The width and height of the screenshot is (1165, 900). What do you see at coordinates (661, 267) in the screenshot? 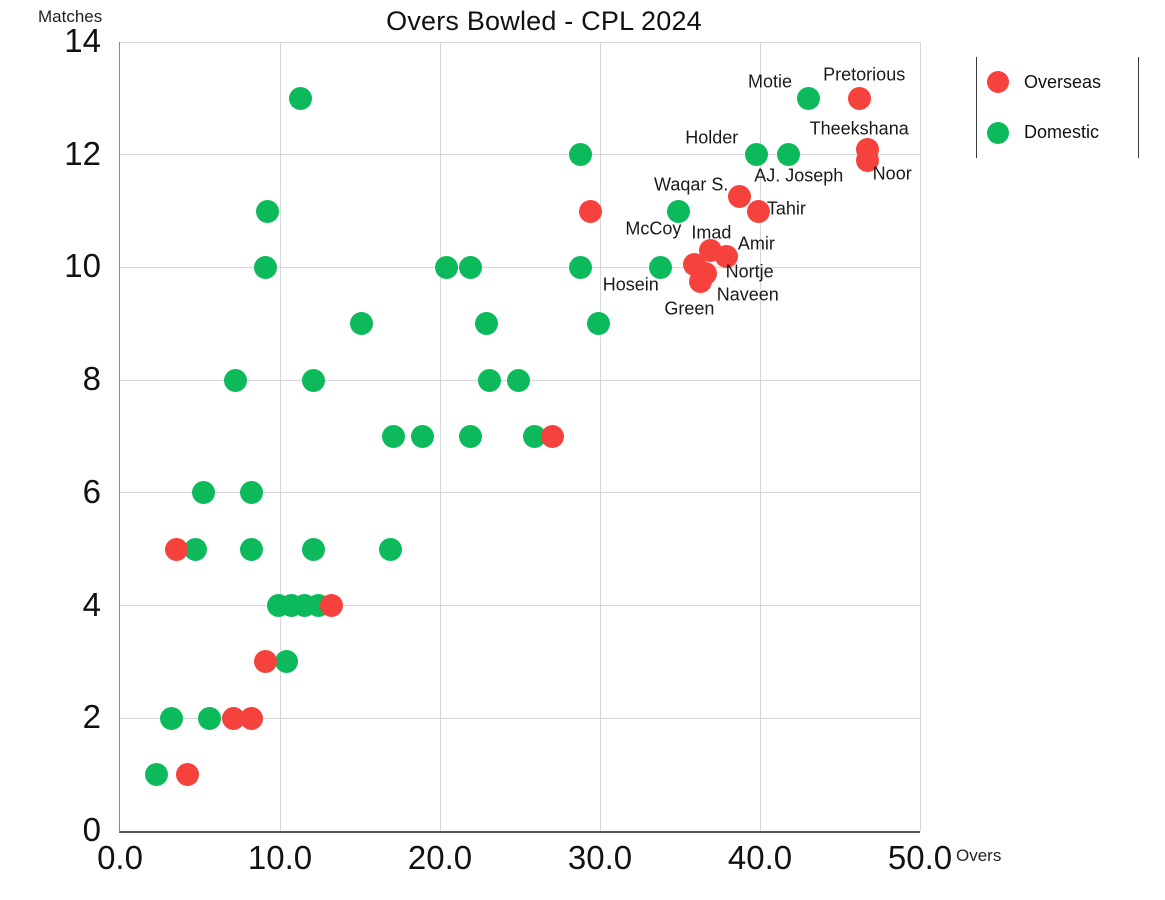
I see `data-point-hosein` at bounding box center [661, 267].